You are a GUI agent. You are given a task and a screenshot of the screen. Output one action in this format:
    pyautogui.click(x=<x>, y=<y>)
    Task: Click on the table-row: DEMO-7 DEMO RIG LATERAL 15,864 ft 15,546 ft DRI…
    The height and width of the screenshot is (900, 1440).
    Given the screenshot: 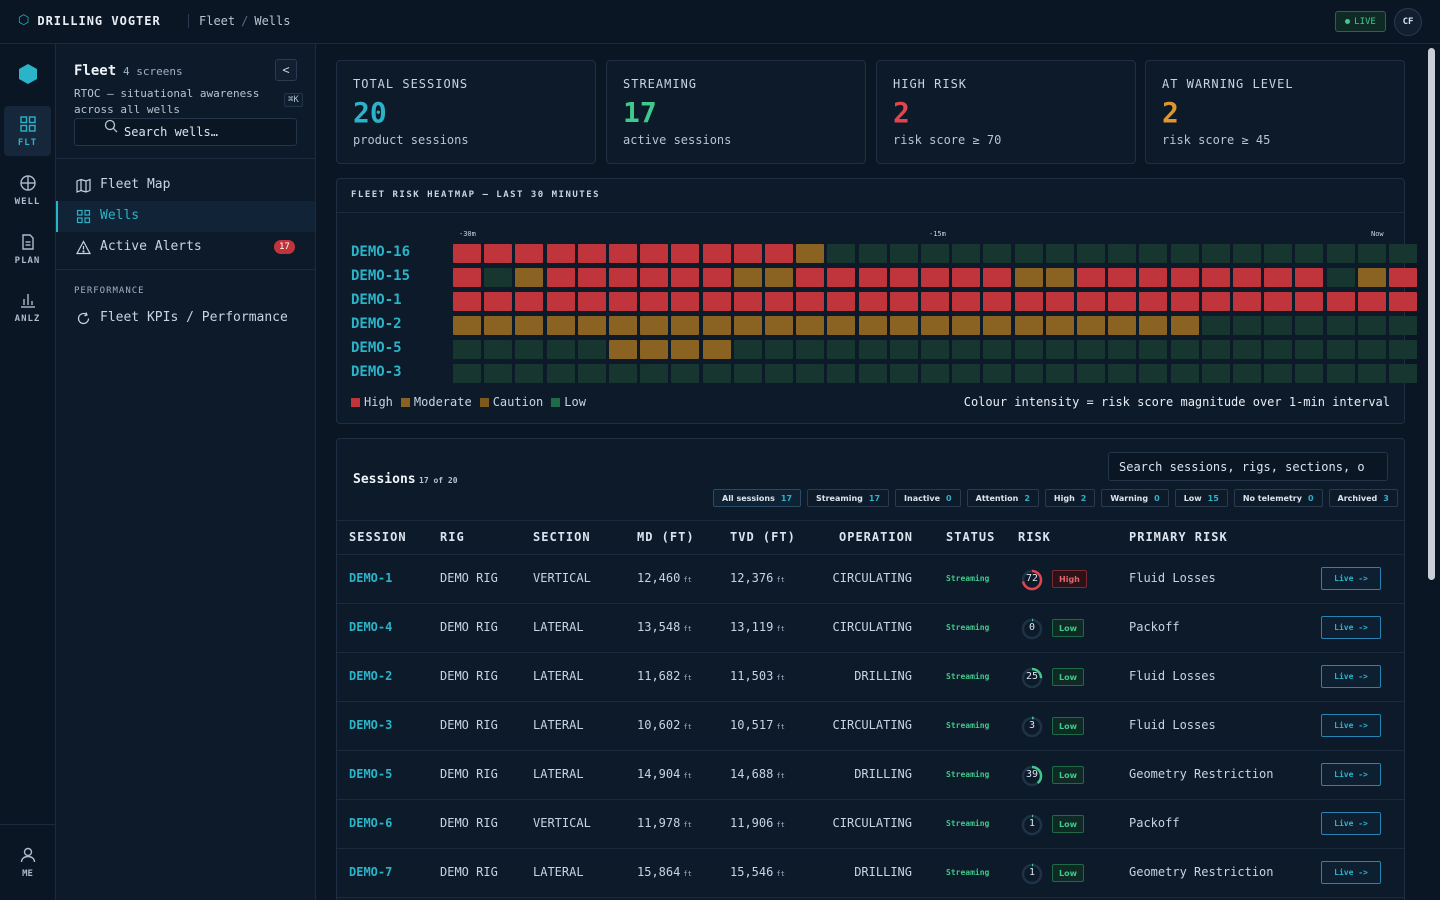 What is the action you would take?
    pyautogui.click(x=870, y=873)
    